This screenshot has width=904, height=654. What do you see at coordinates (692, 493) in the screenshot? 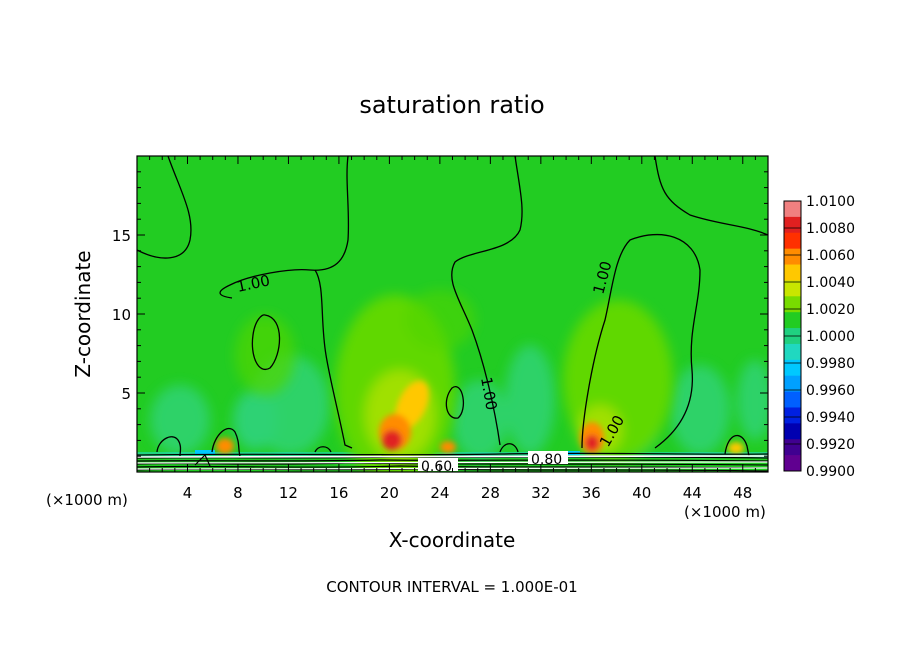
I see `x-tick-label: 44` at bounding box center [692, 493].